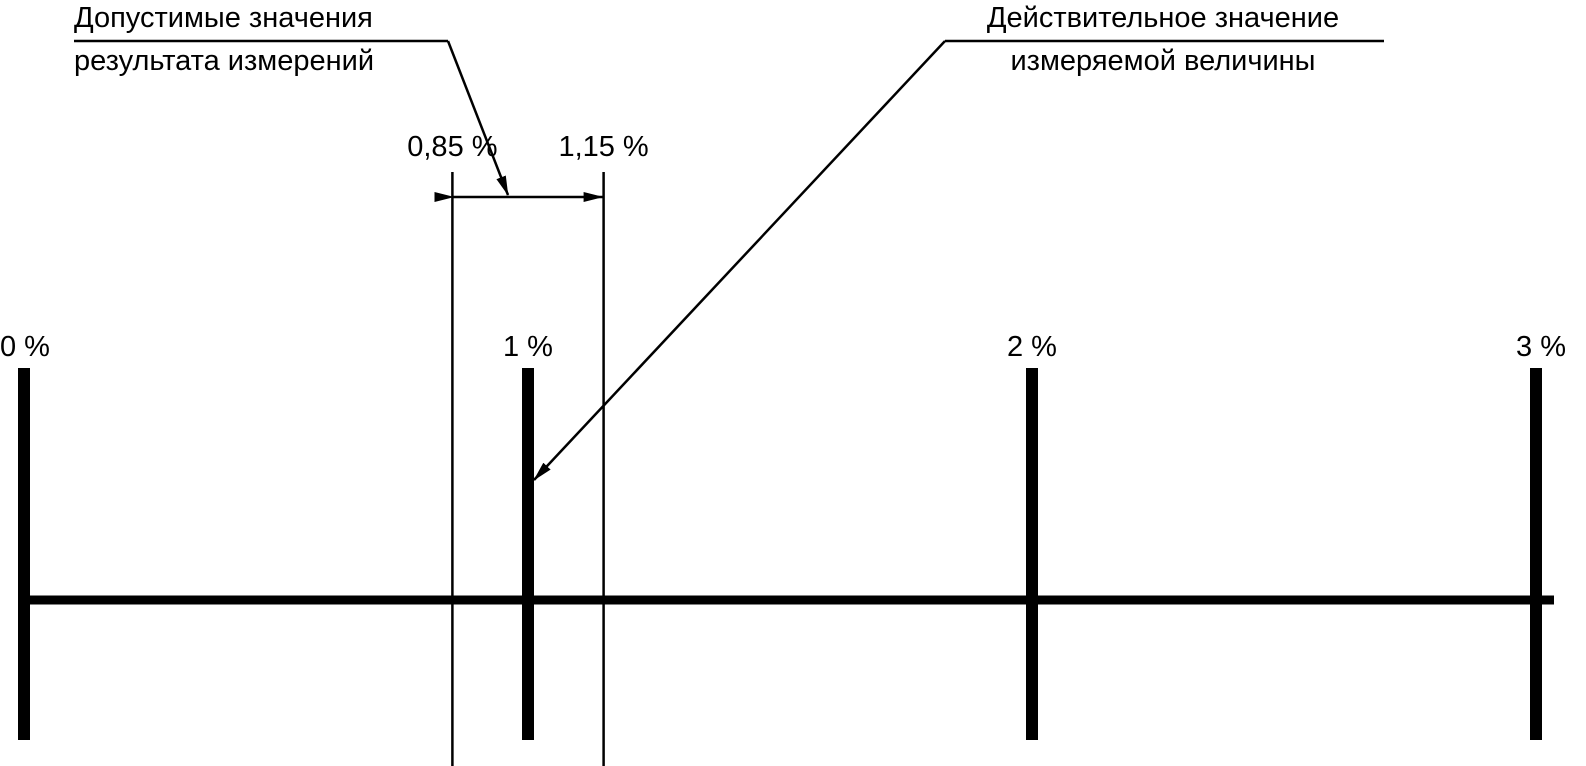 The image size is (1586, 766). I want to click on scale-tick-label-0: 0 %, so click(25, 347).